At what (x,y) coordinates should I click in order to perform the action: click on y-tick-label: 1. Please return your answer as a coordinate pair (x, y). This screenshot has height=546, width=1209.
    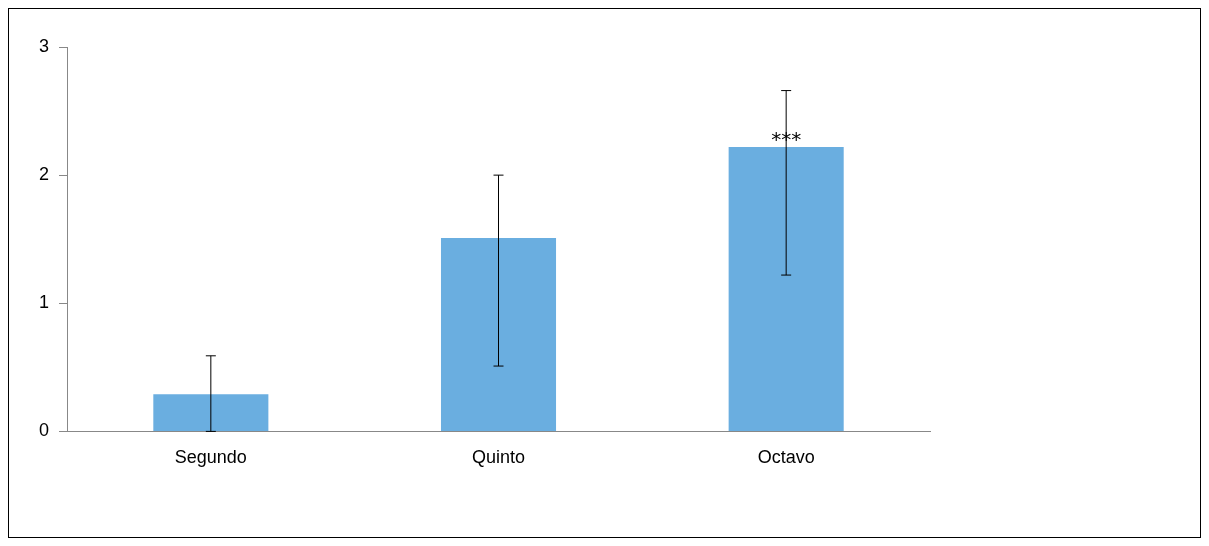
    Looking at the image, I should click on (44, 302).